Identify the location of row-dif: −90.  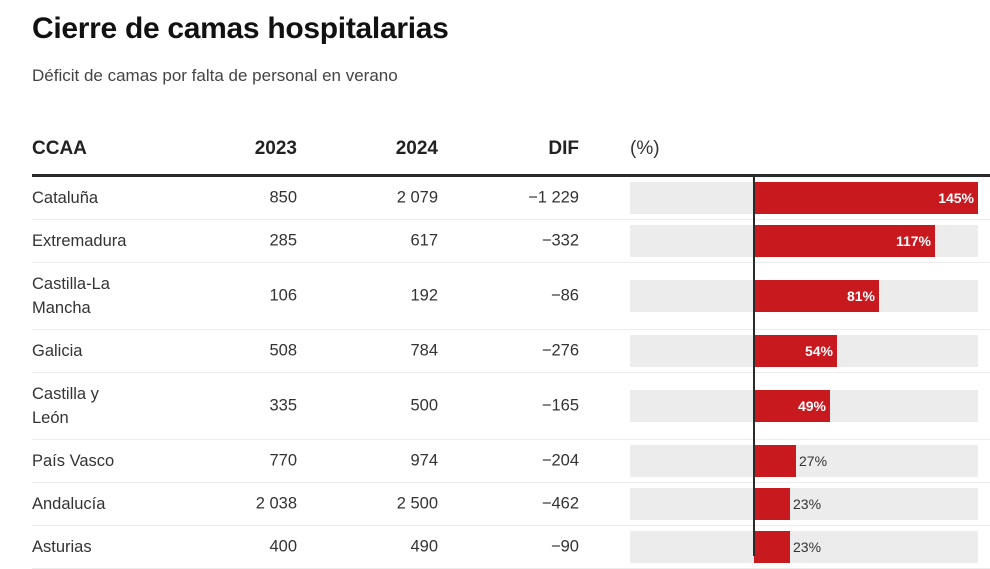
(565, 546).